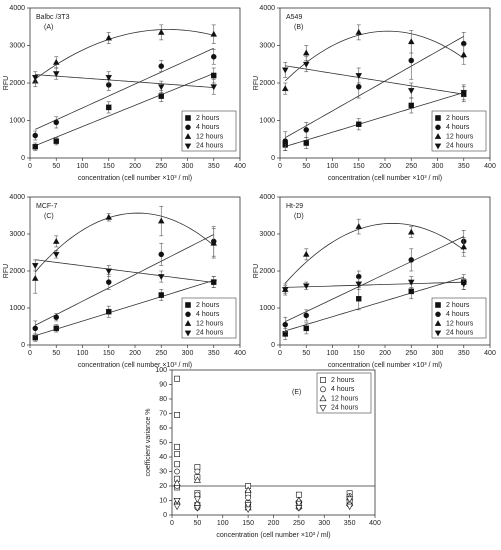 The width and height of the screenshot is (501, 550). Describe the element at coordinates (163, 399) in the screenshot. I see `y-tick-label: 80` at that location.